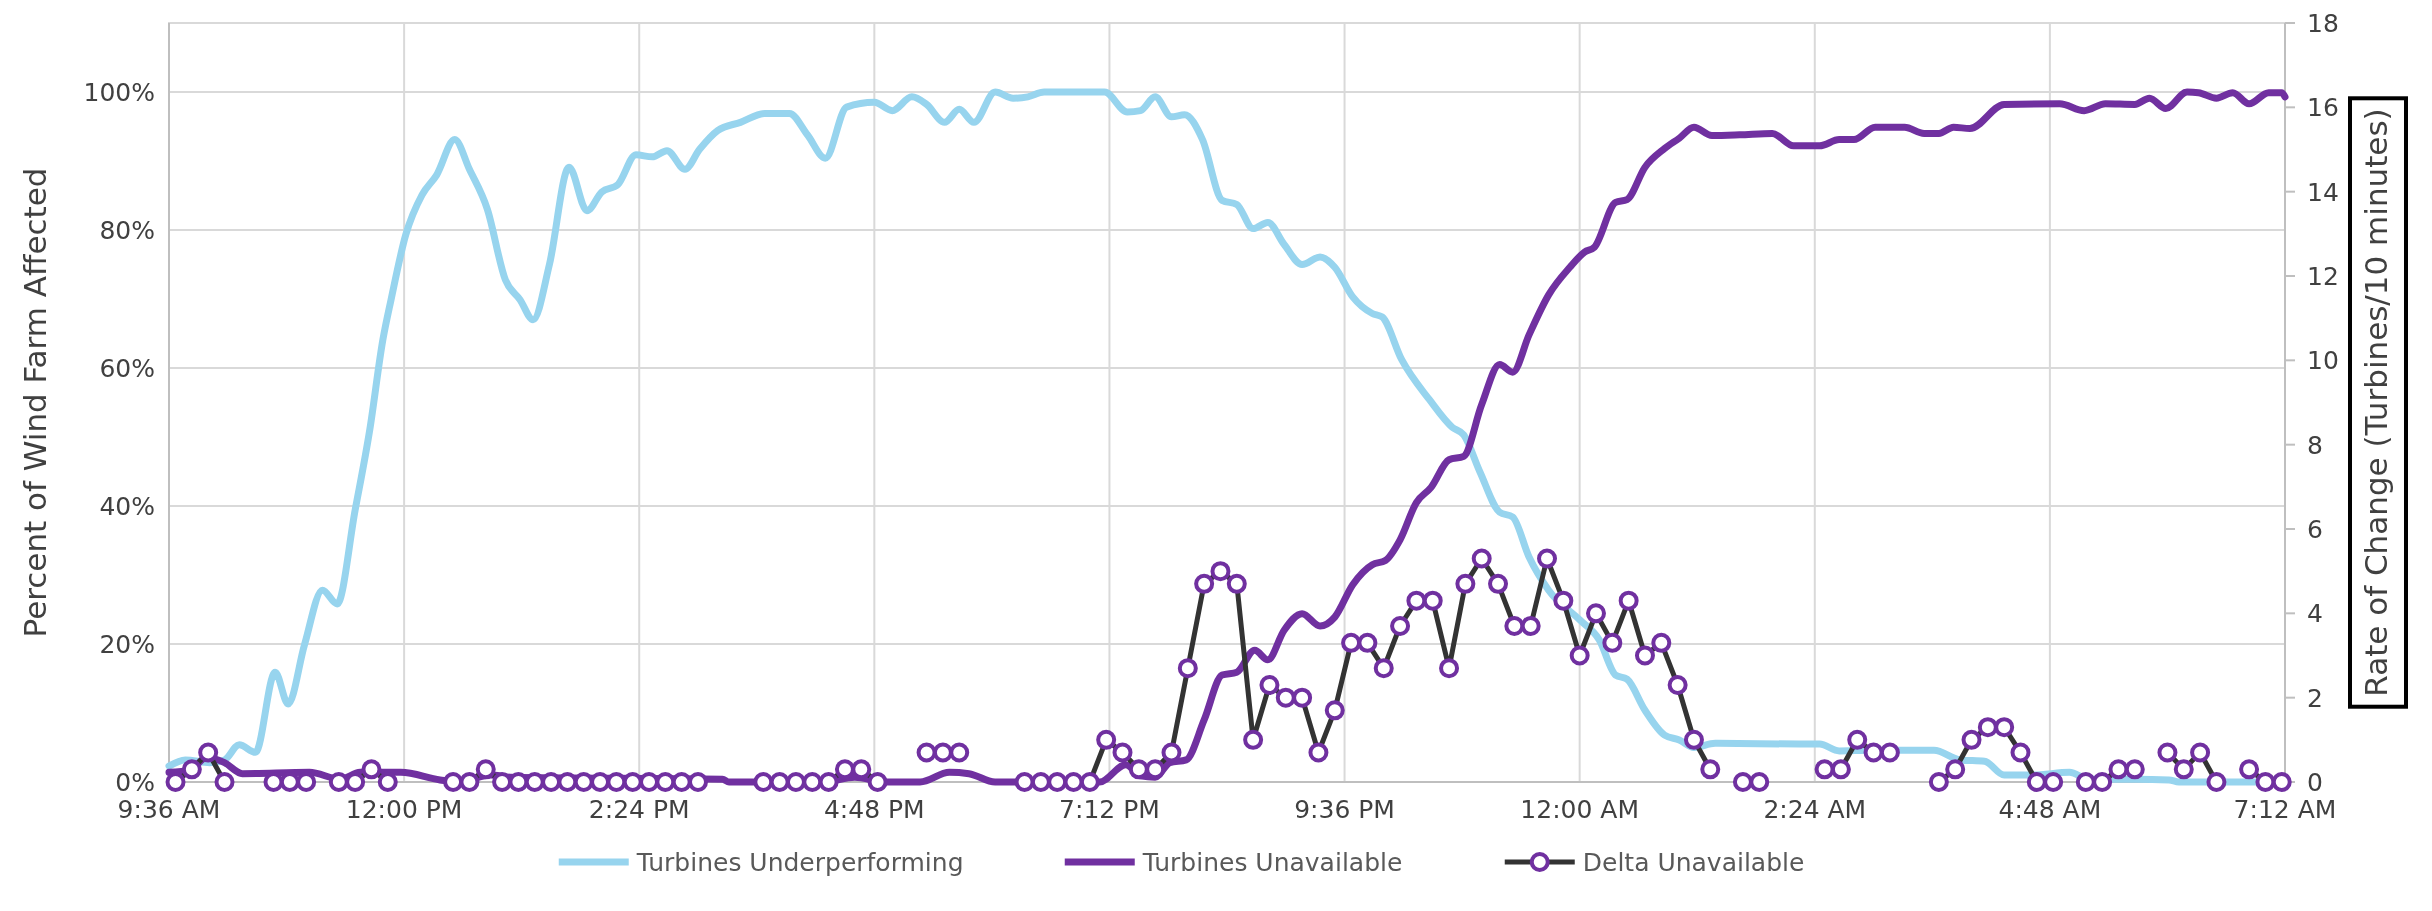 This screenshot has height=911, width=2432. What do you see at coordinates (127, 368) in the screenshot?
I see `y-tick-label: 60%` at bounding box center [127, 368].